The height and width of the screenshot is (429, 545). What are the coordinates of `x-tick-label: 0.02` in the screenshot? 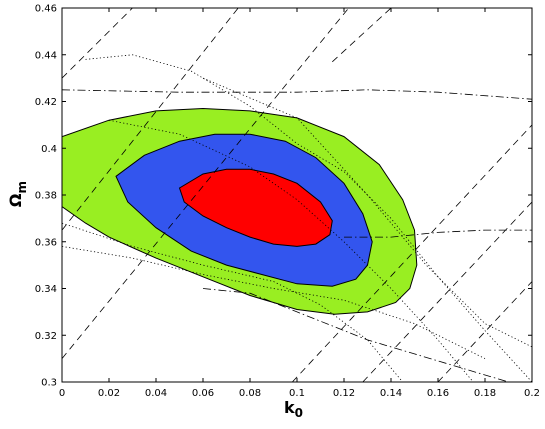 It's located at (109, 393).